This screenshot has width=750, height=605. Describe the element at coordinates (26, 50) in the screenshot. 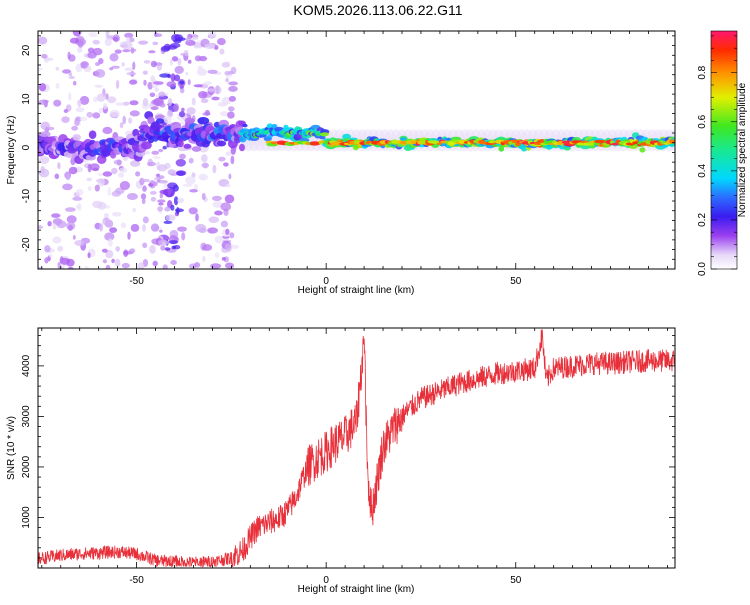

I see `y-tick-label: 20` at that location.